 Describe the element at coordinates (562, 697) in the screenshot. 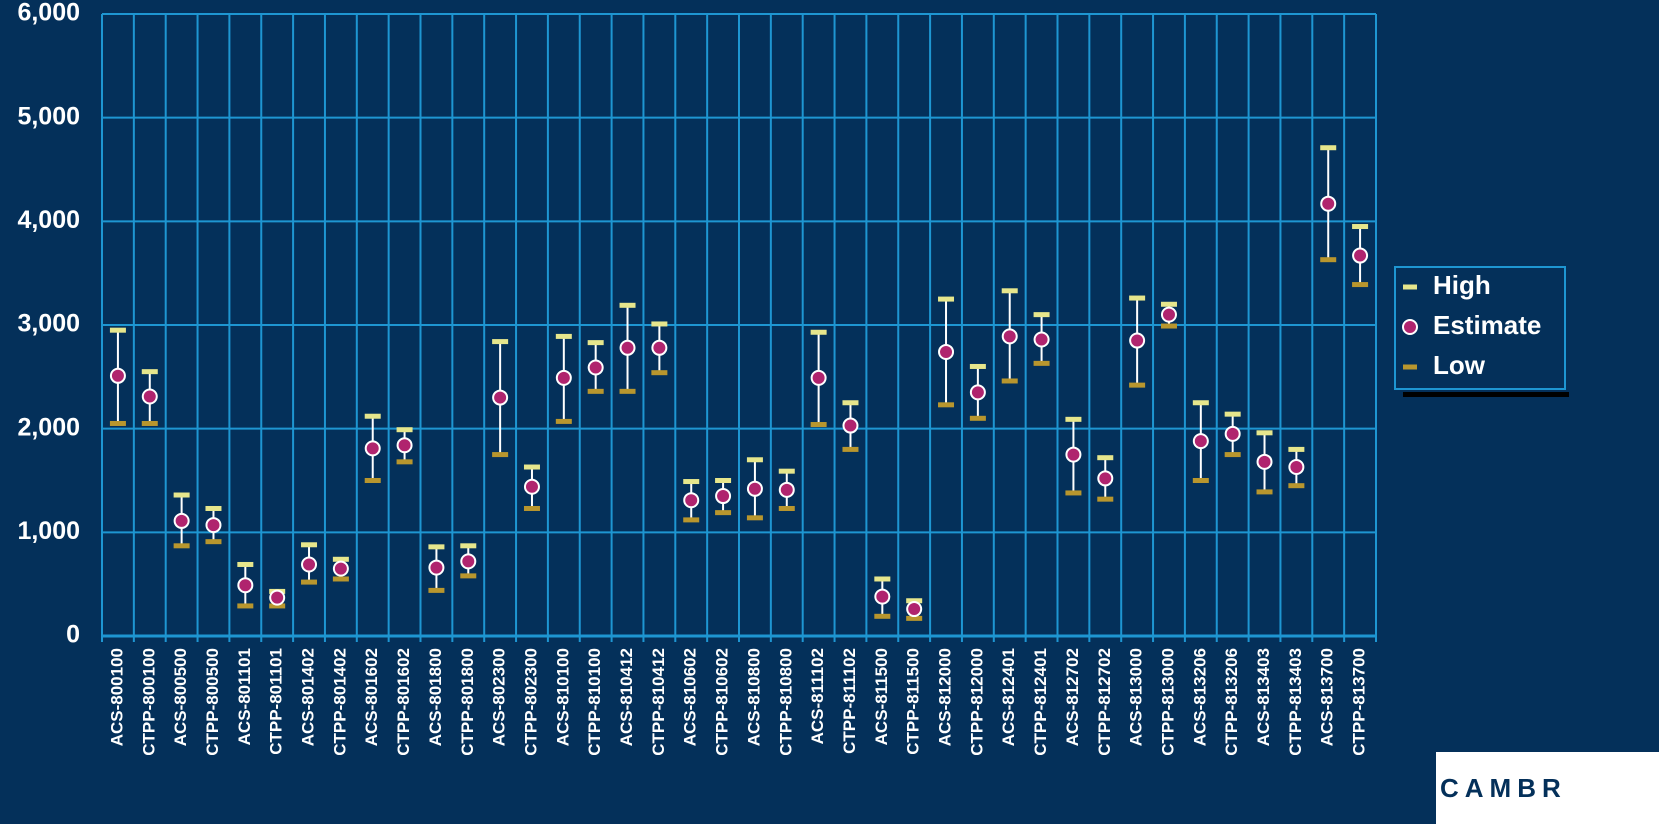

I see `x-tick-label: ACS-810100` at that location.